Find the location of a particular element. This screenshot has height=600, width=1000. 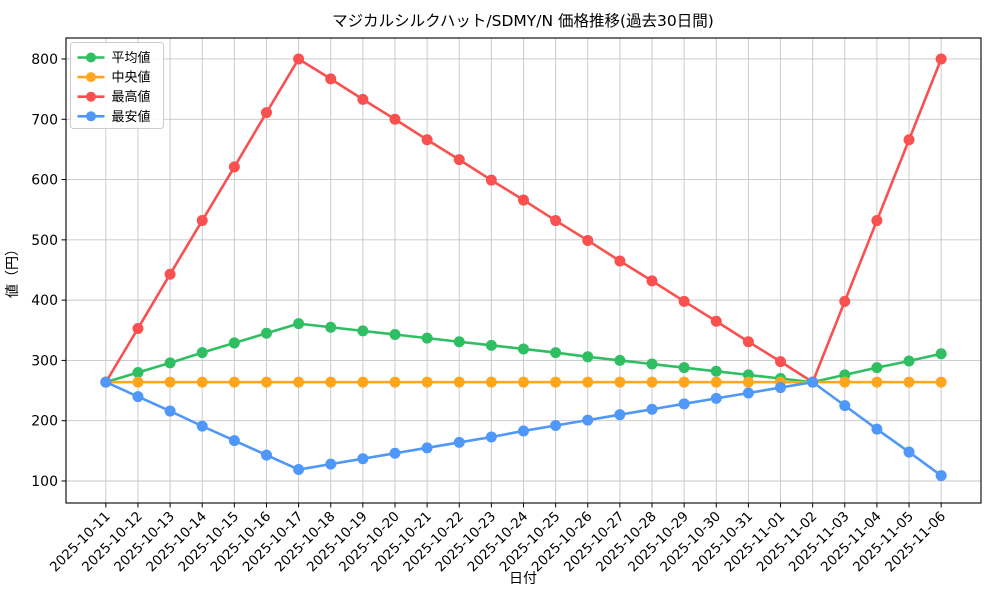

y-tick-label: 800 is located at coordinates (44, 60).